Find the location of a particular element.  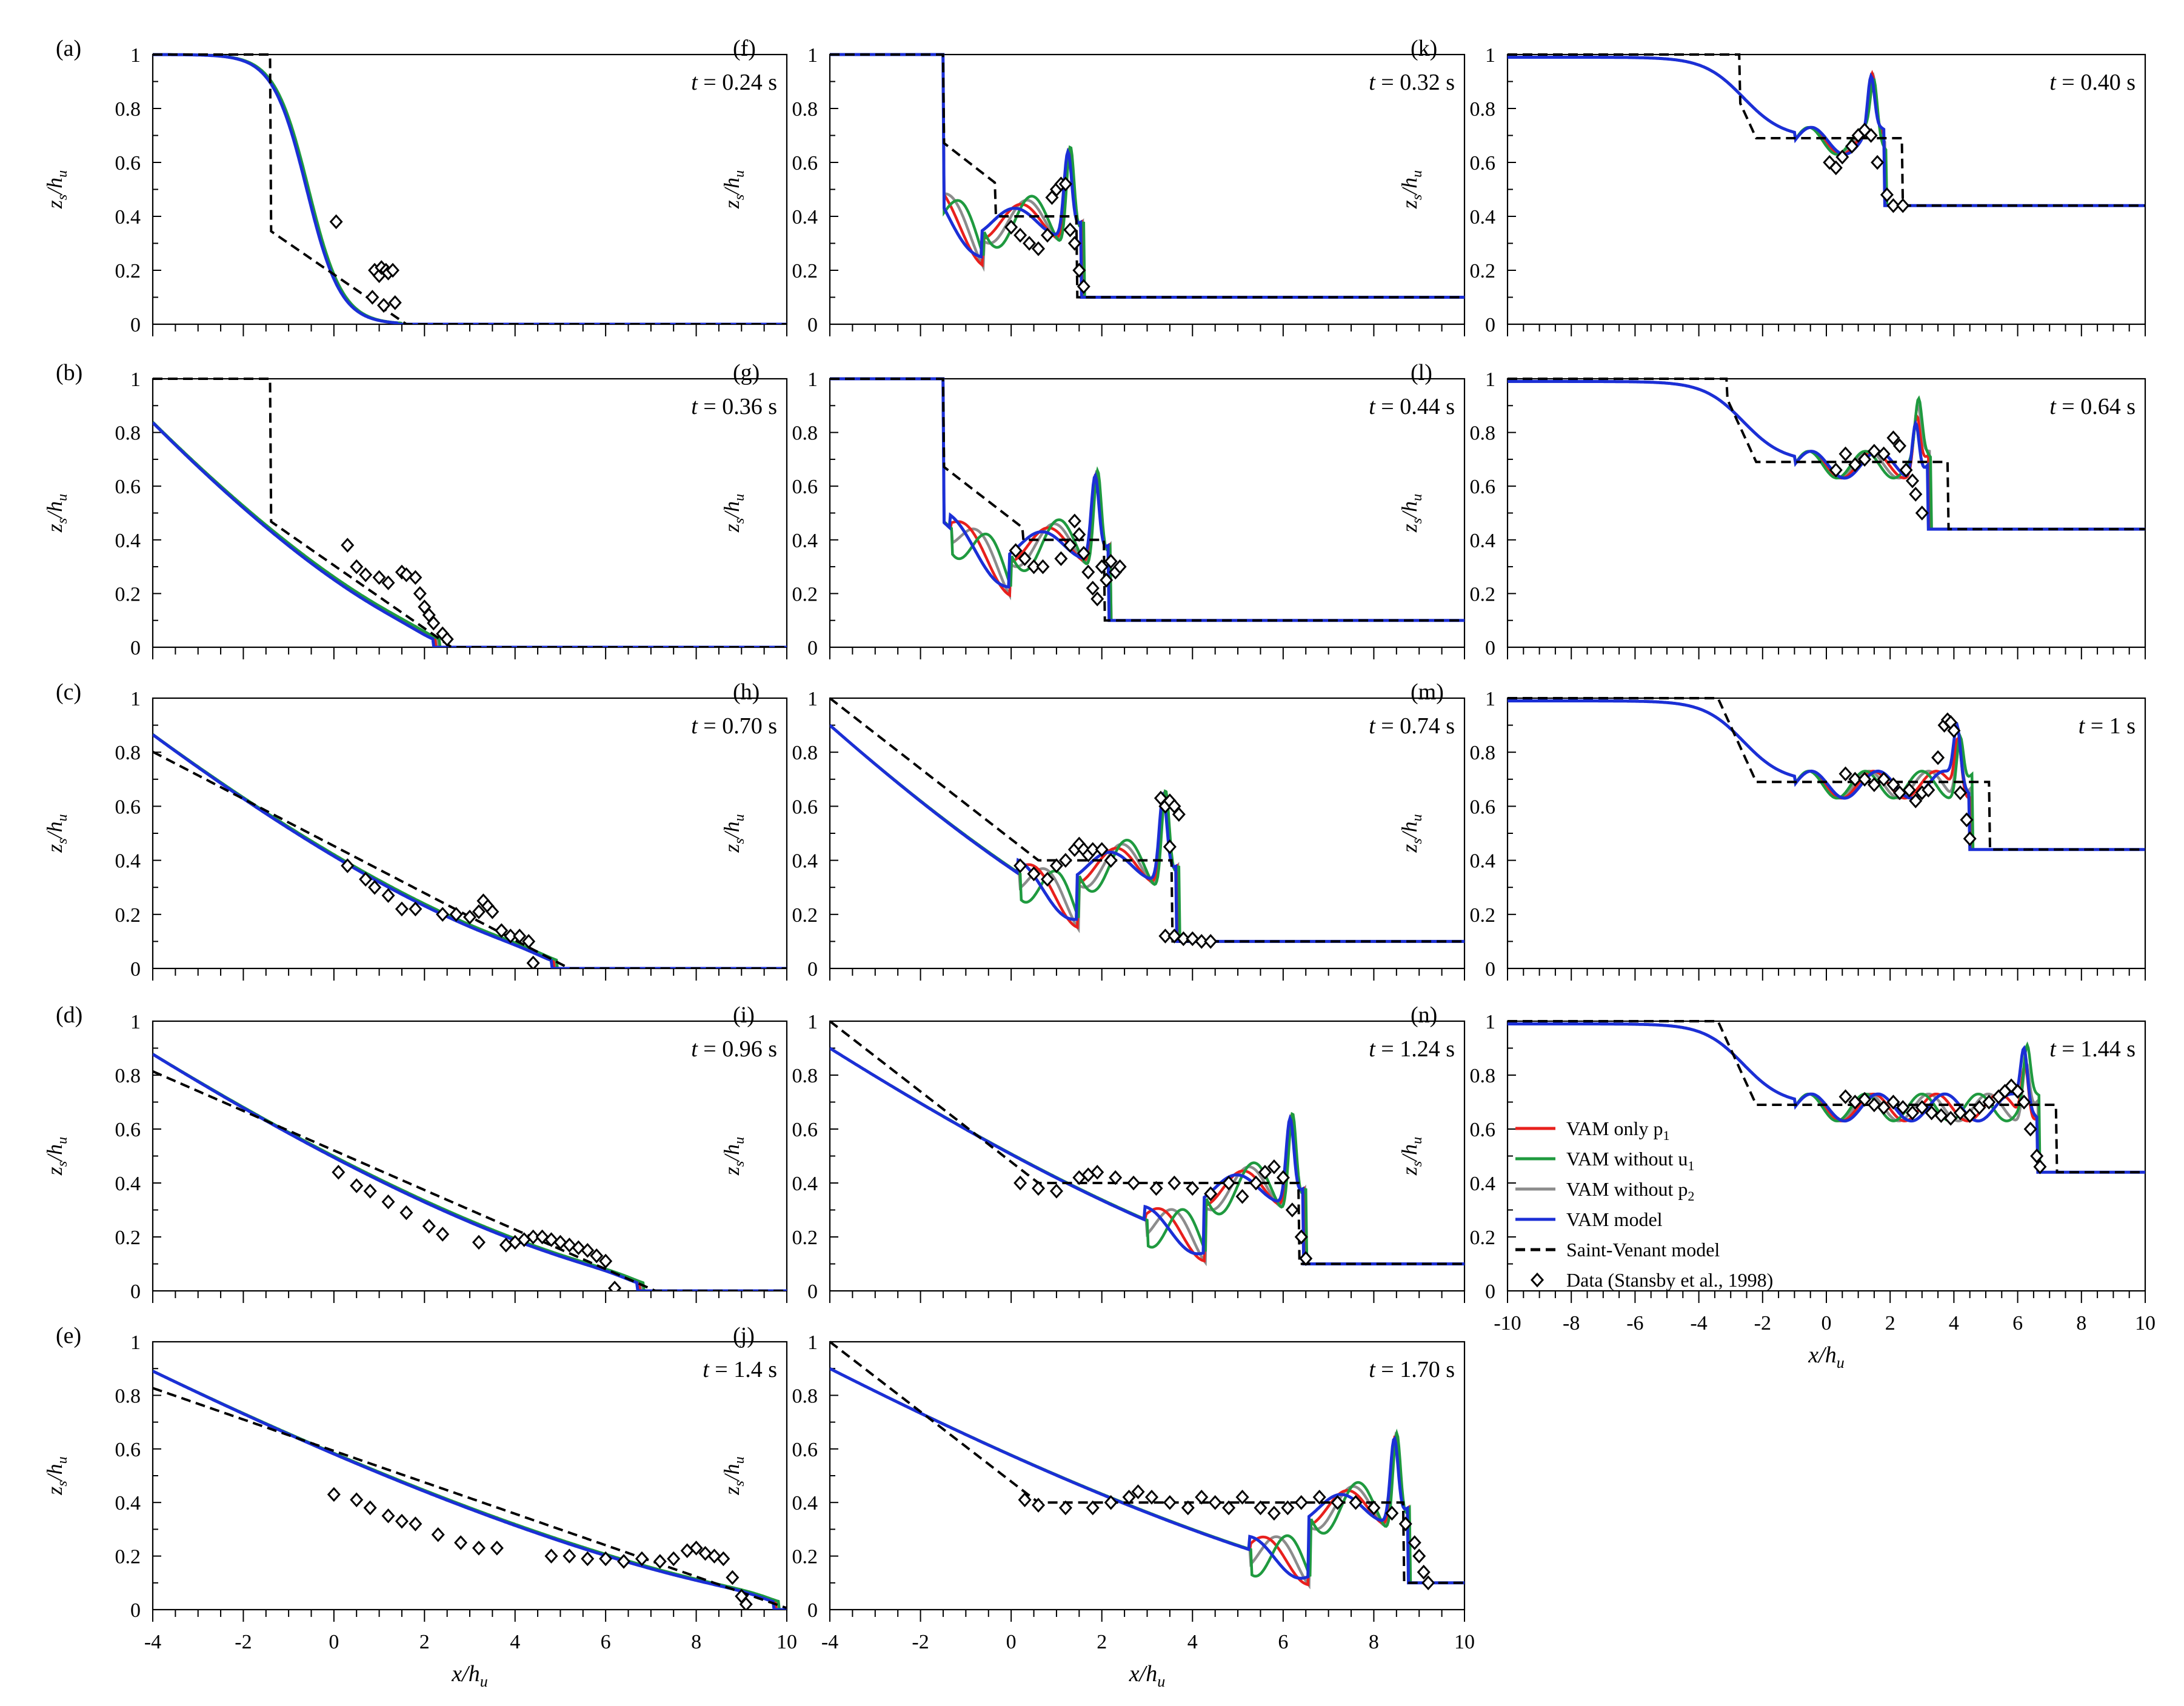

series-vam-without-p2 is located at coordinates (470, 1172).